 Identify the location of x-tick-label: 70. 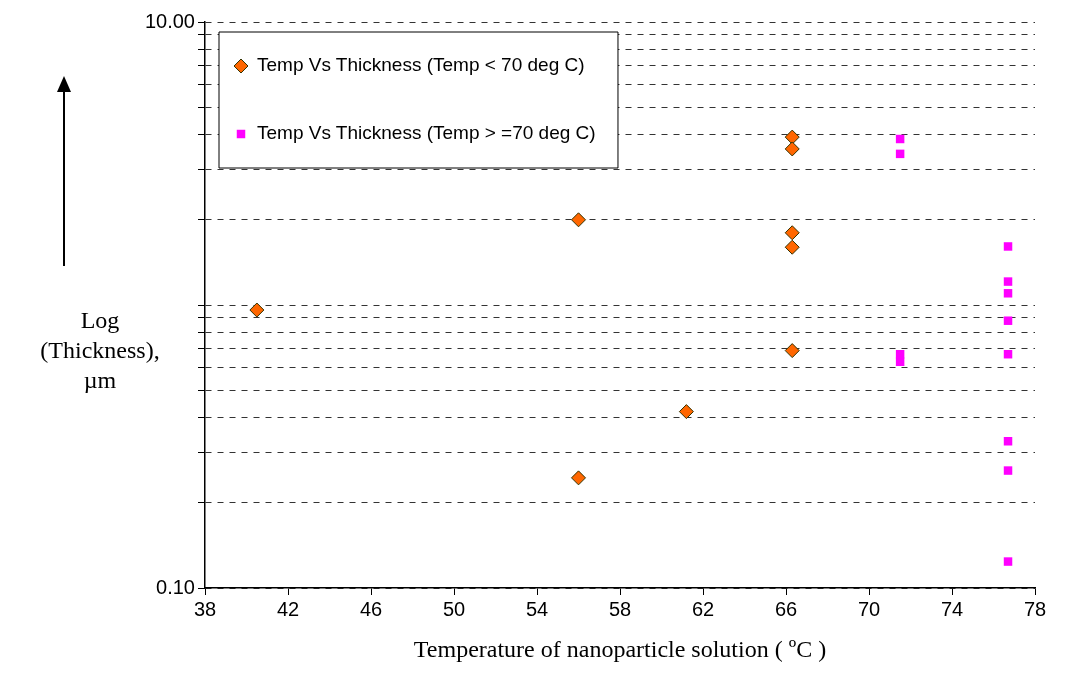
(869, 608).